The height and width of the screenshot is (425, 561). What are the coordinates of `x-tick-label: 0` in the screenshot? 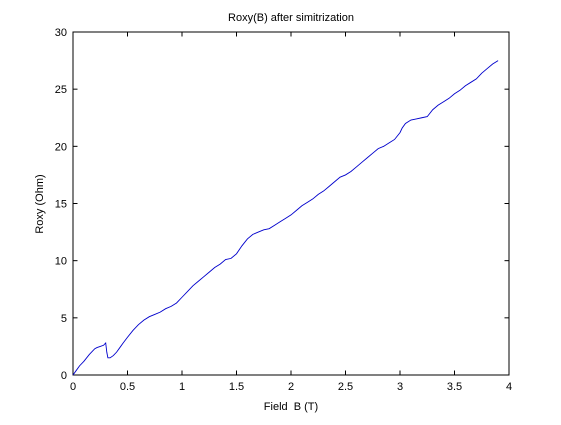 It's located at (73, 387).